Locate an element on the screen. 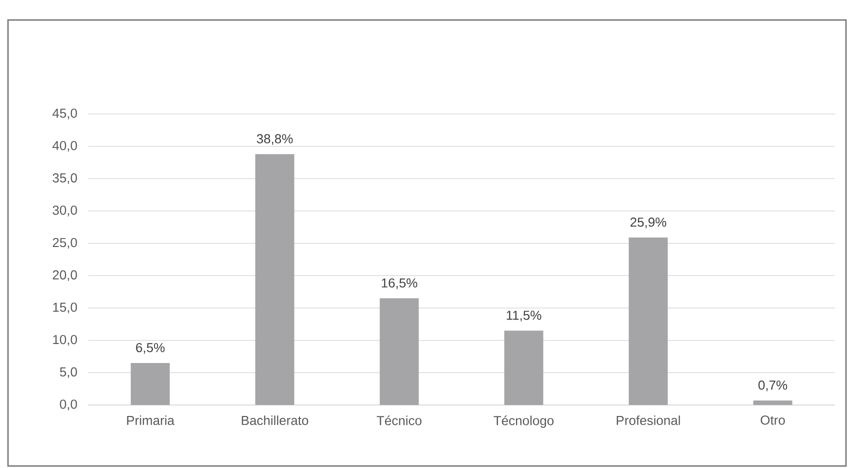 The width and height of the screenshot is (848, 468). y-tick-label: 15,0 is located at coordinates (65, 308).